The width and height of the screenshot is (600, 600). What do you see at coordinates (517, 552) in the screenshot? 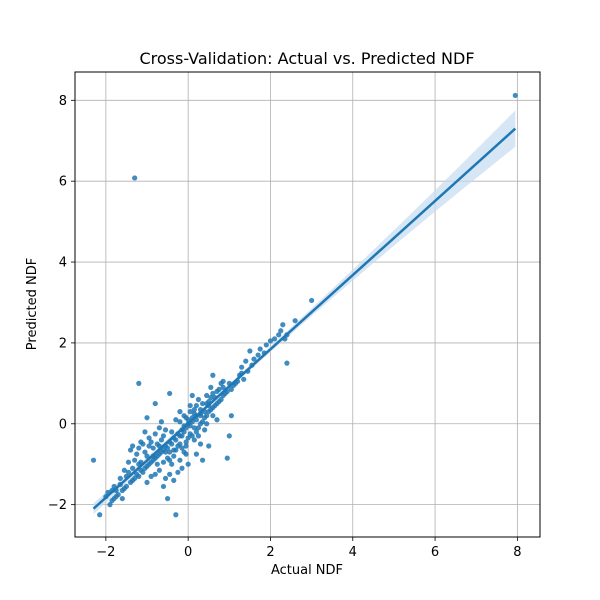
I see `x-tick-label: 8` at bounding box center [517, 552].